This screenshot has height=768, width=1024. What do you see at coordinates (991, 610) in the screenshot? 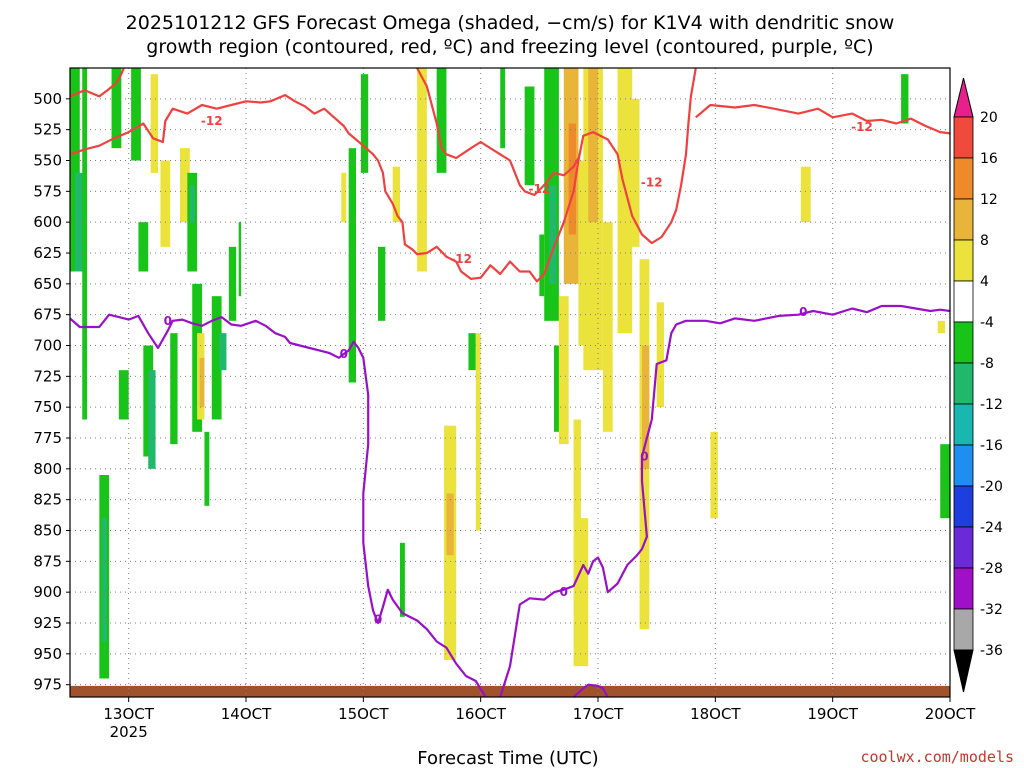
I see `colorbar-tick-label: -32` at bounding box center [991, 610].